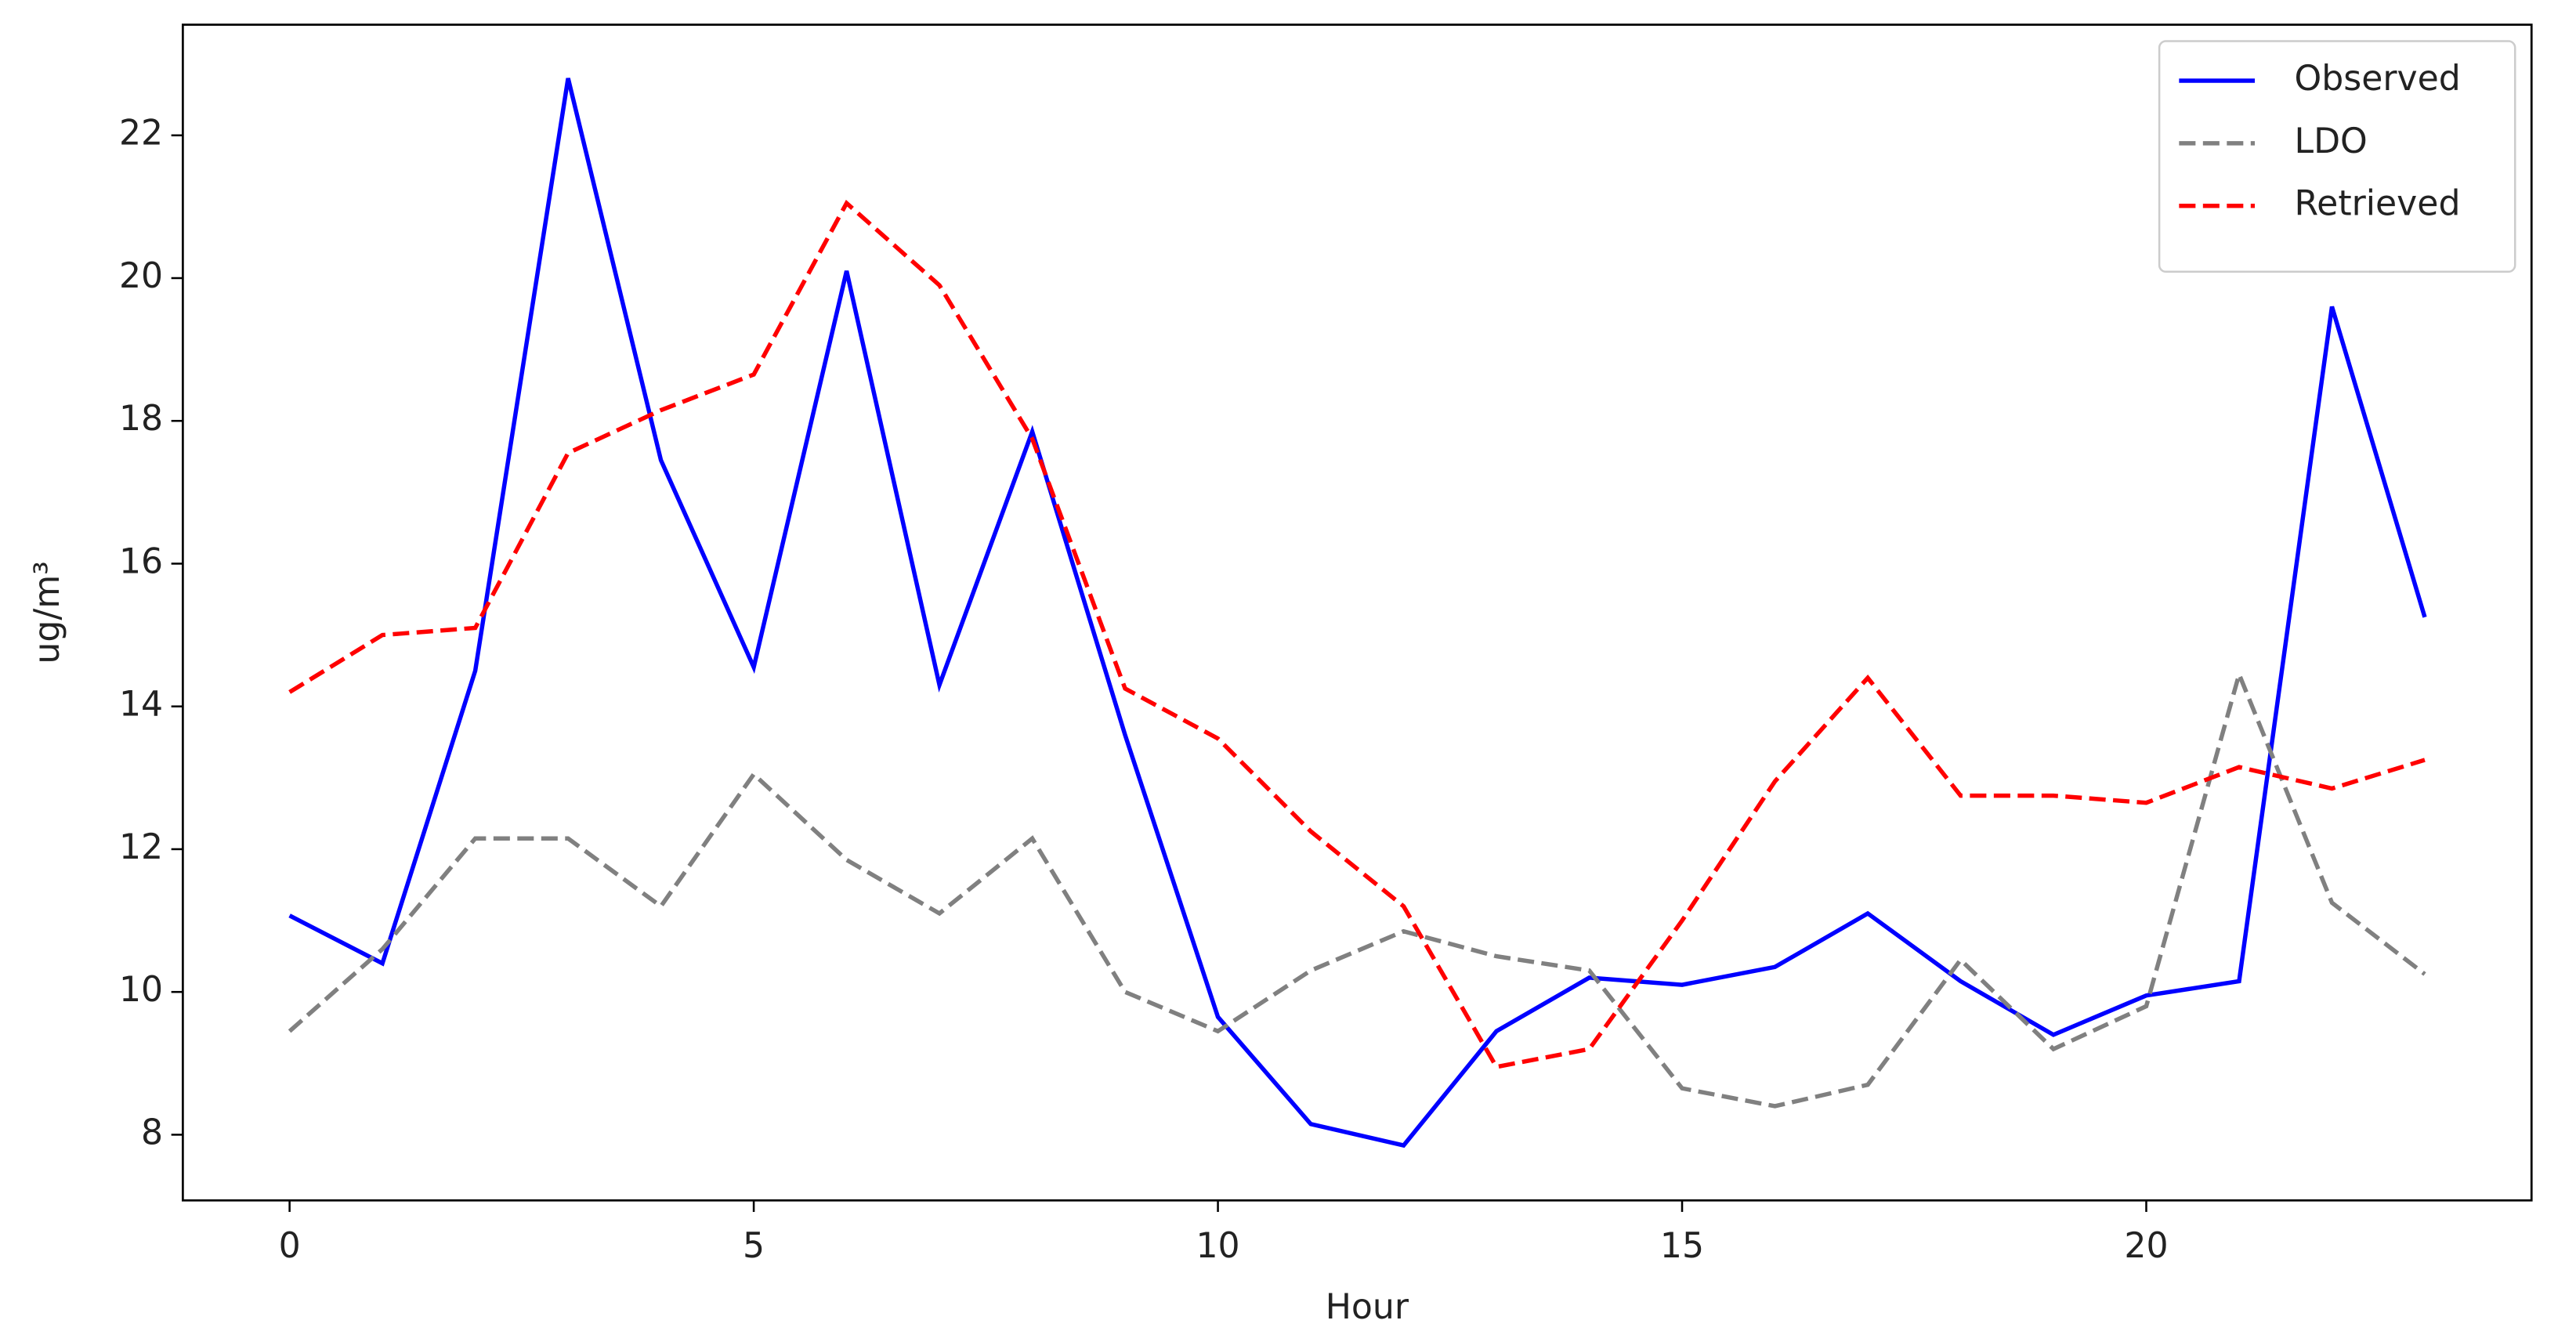 This screenshot has width=2576, height=1342. Describe the element at coordinates (2378, 204) in the screenshot. I see `legend-label: Retrieved` at that location.